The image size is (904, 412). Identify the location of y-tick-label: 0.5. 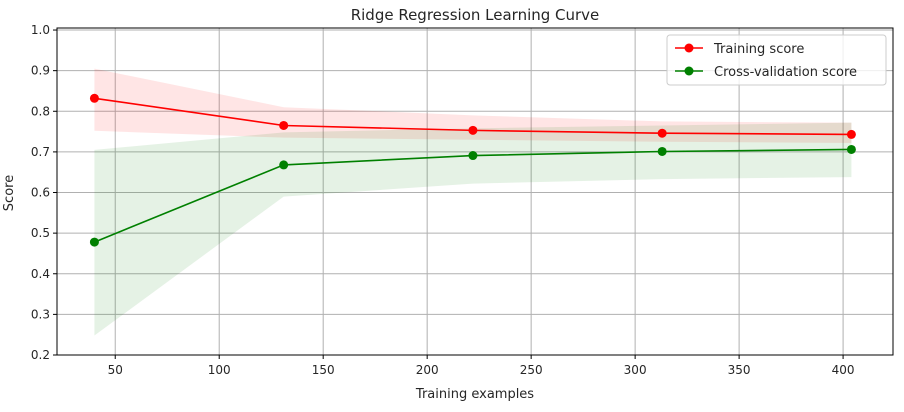
(40, 233).